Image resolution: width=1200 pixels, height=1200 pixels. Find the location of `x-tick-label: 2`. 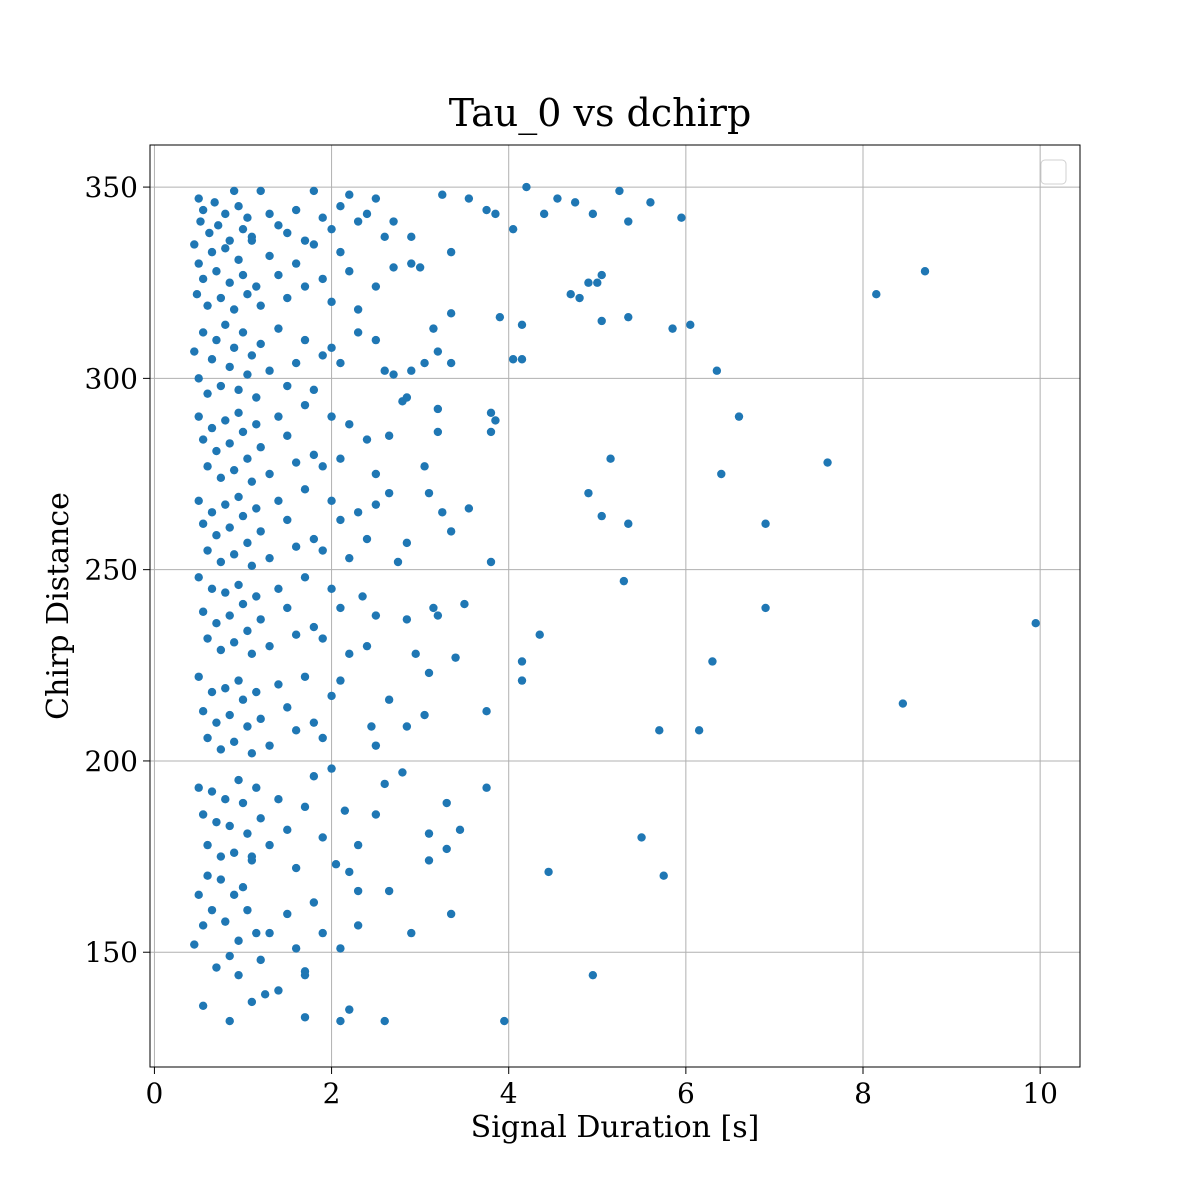

x-tick-label: 2 is located at coordinates (332, 1093).